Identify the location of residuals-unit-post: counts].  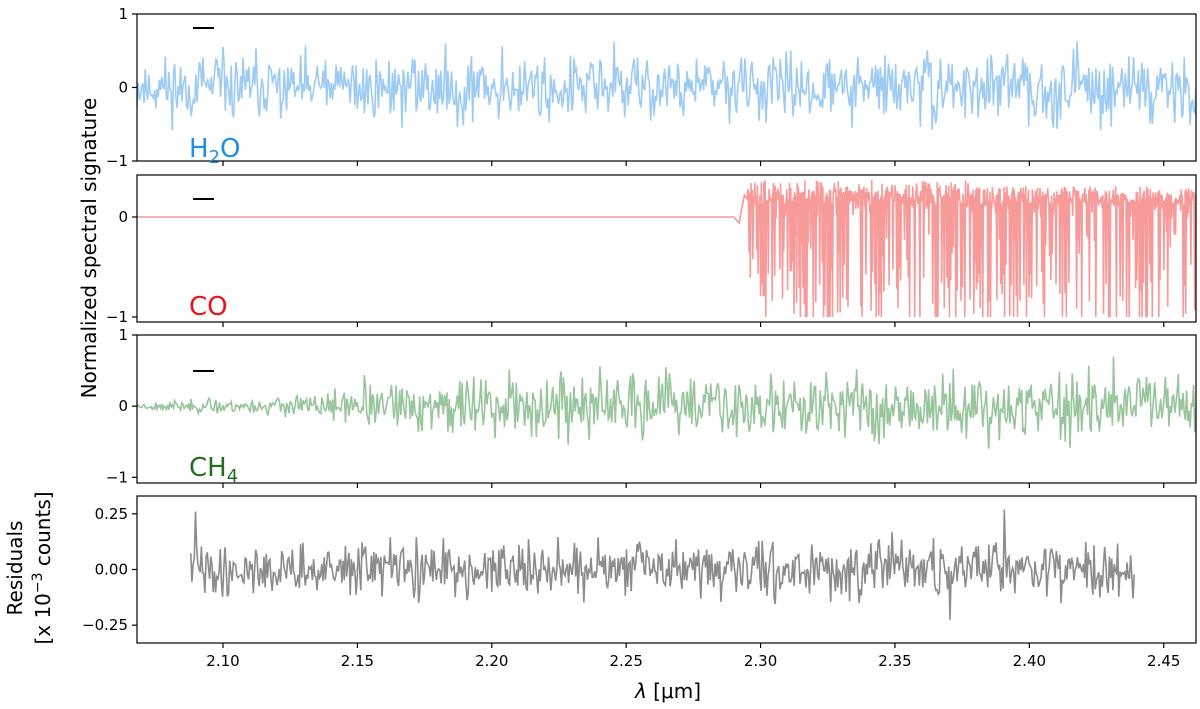
(43, 531).